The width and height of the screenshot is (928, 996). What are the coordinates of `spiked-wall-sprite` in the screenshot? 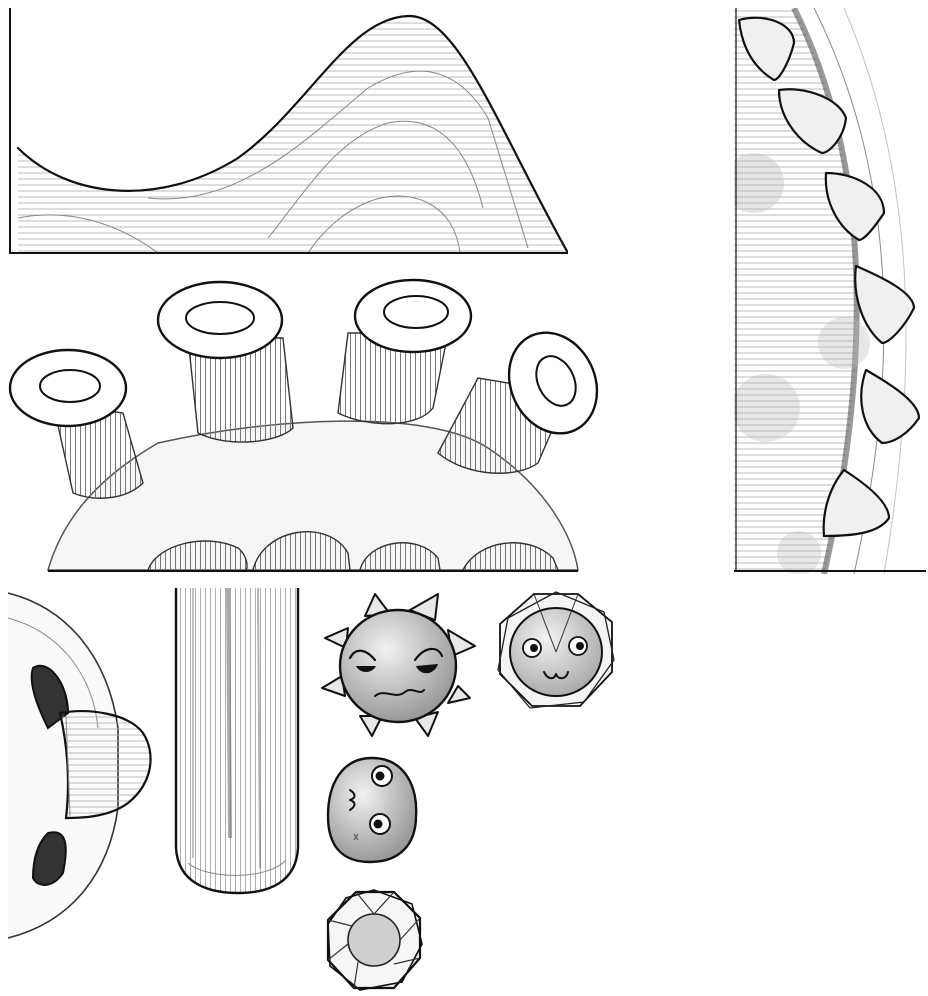 It's located at (830, 291).